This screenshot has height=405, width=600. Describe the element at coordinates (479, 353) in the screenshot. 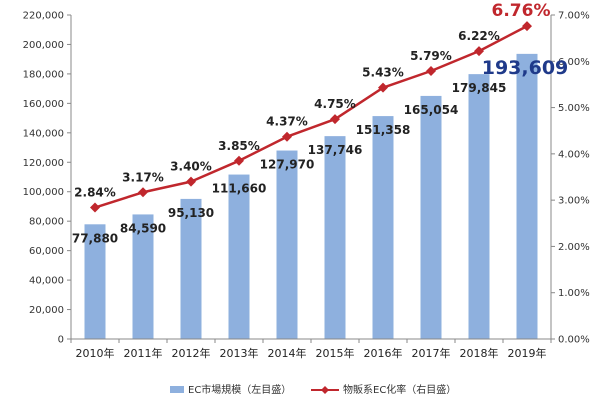

I see `x-tick-label: 2018年` at that location.